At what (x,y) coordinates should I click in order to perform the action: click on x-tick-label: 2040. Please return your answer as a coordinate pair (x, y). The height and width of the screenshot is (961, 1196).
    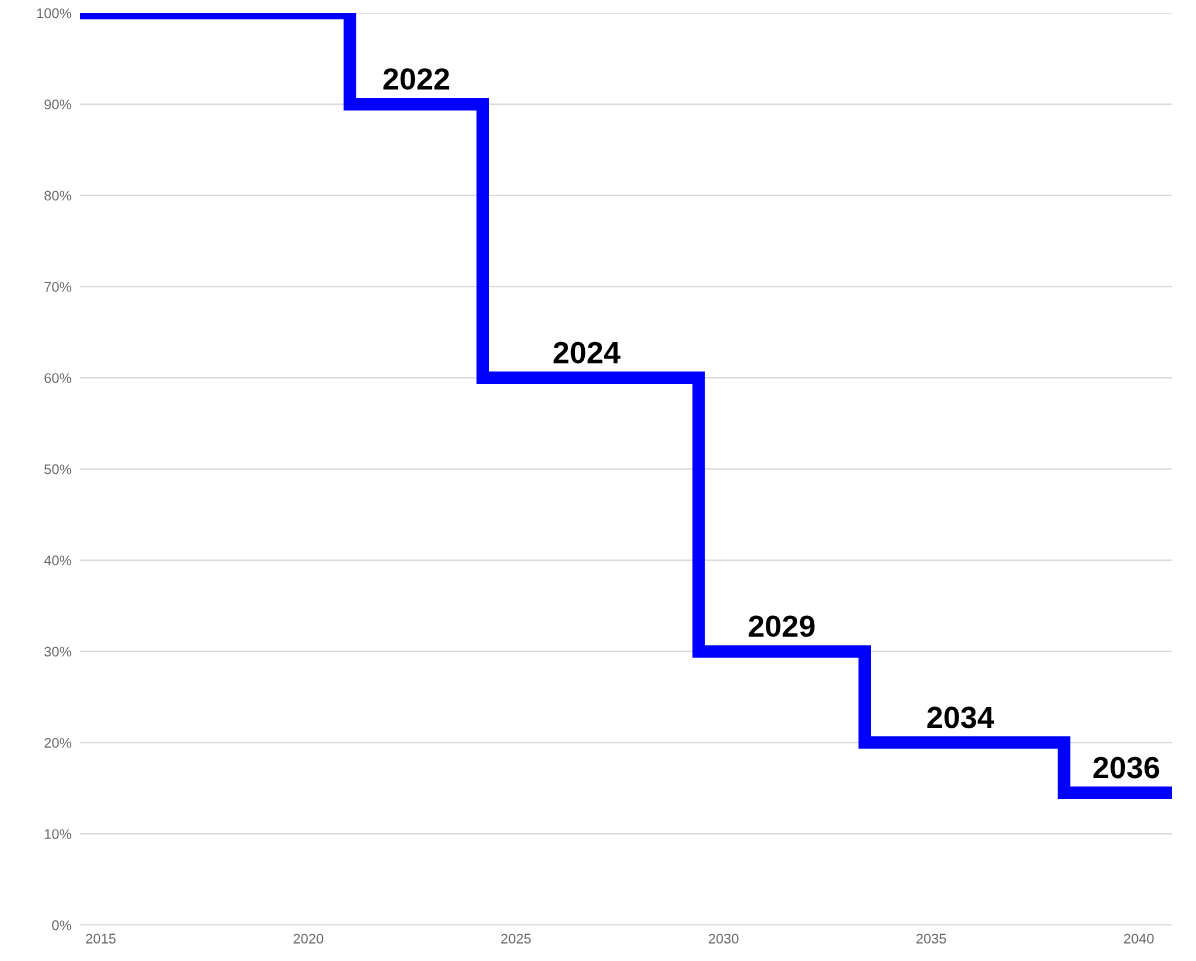
    Looking at the image, I should click on (1139, 938).